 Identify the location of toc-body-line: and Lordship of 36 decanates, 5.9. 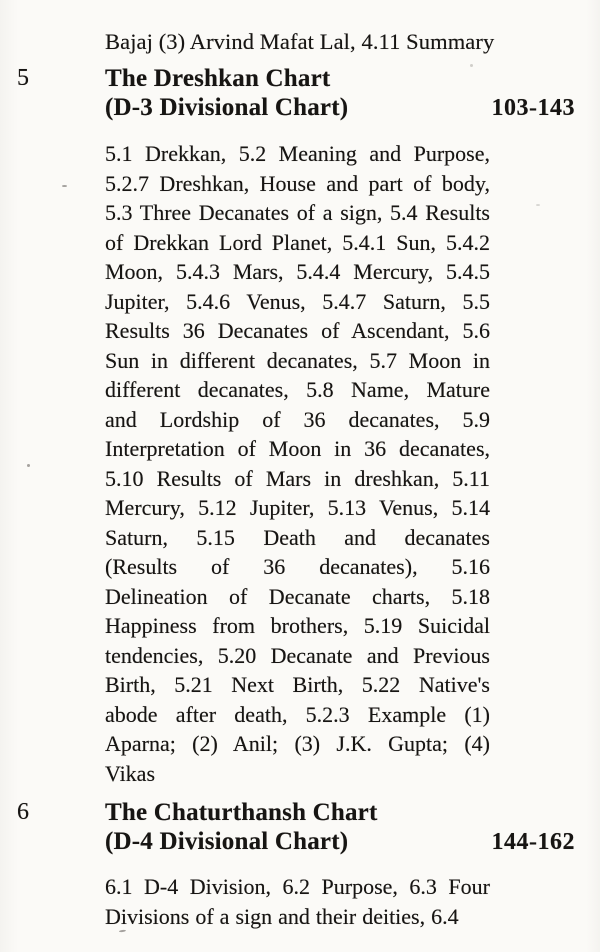
(297, 419).